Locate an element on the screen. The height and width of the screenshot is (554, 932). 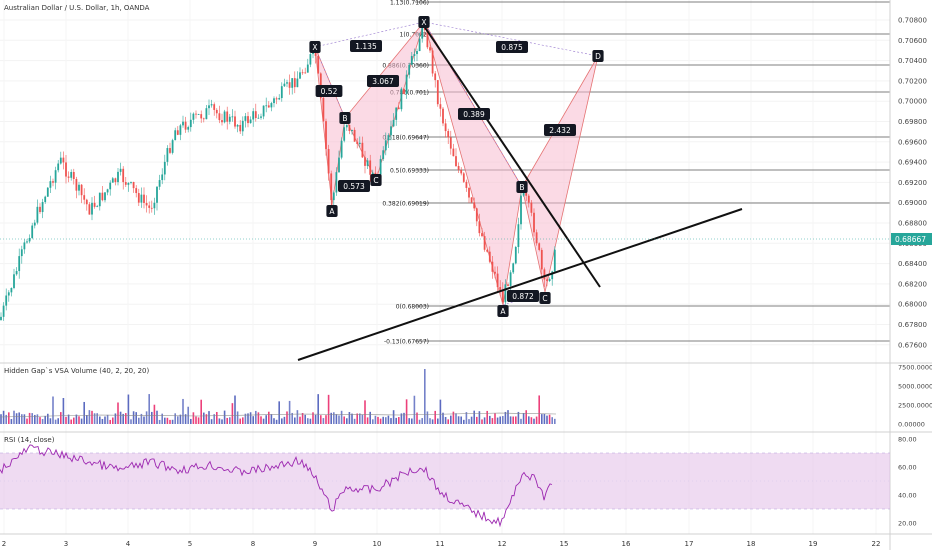
left-point-x-box is located at coordinates (315, 47).